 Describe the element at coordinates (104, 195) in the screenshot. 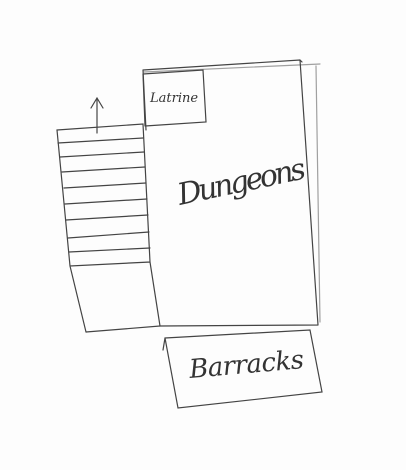

I see `stair-steps` at that location.